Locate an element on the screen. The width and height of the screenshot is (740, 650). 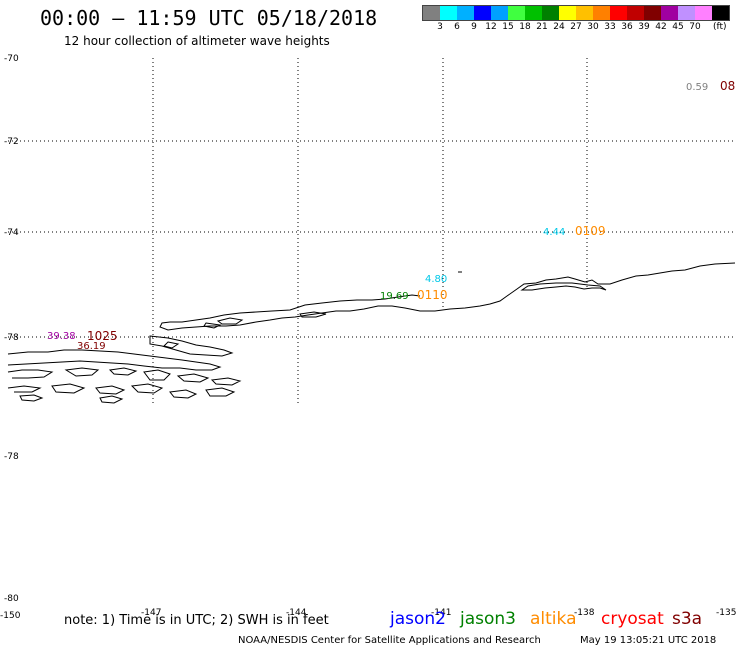
obs-time: 0110 is located at coordinates (432, 295).